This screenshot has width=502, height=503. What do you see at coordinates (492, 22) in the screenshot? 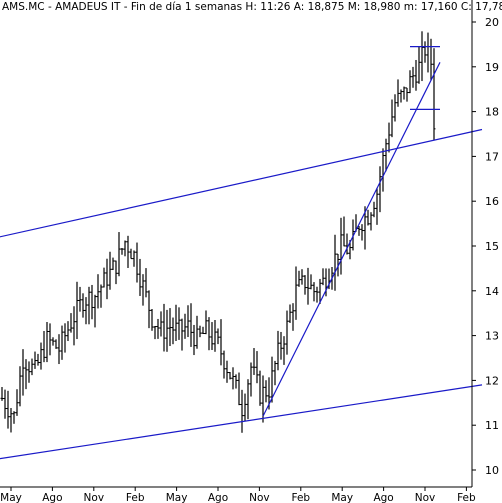
I see `y-tick-label: 20` at bounding box center [492, 22].